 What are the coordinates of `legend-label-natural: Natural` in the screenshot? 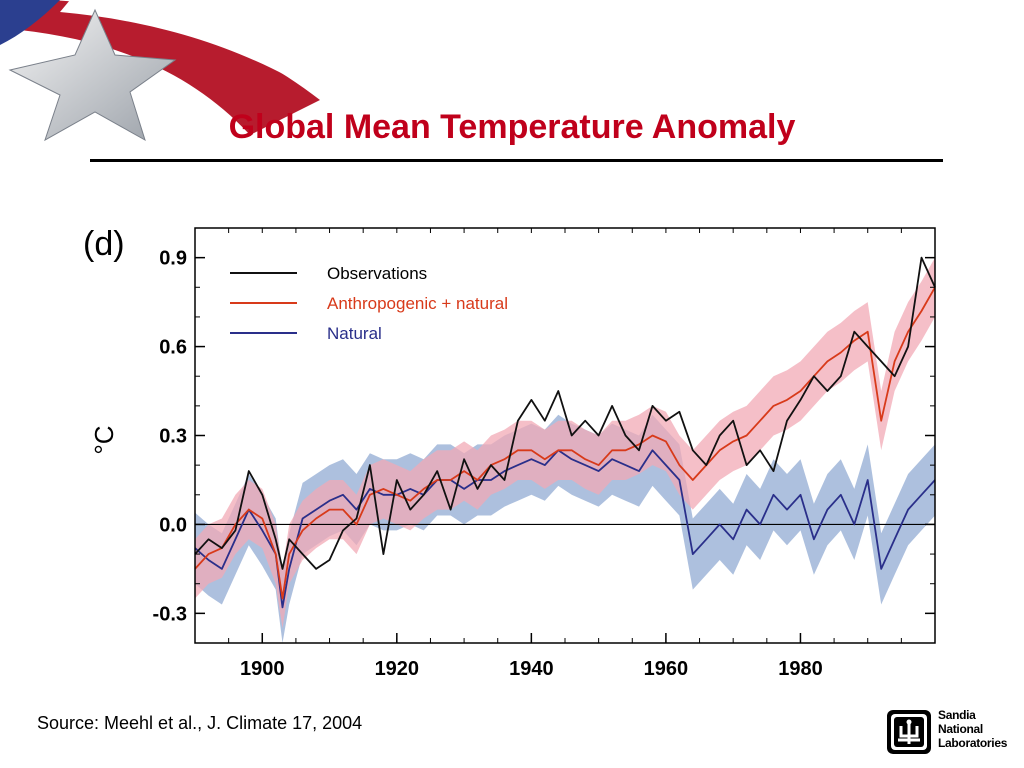 It's located at (354, 333).